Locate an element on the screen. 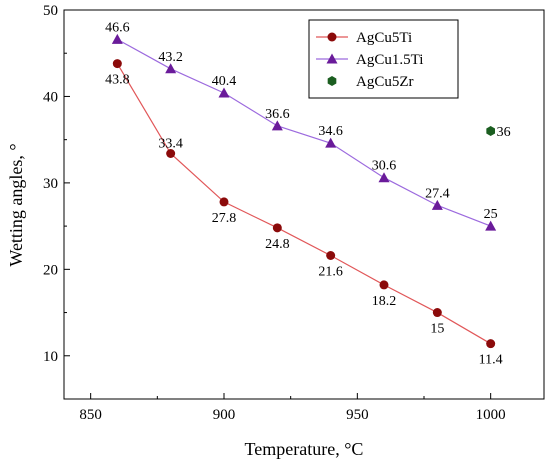  data-label: 43.8 is located at coordinates (117, 80).